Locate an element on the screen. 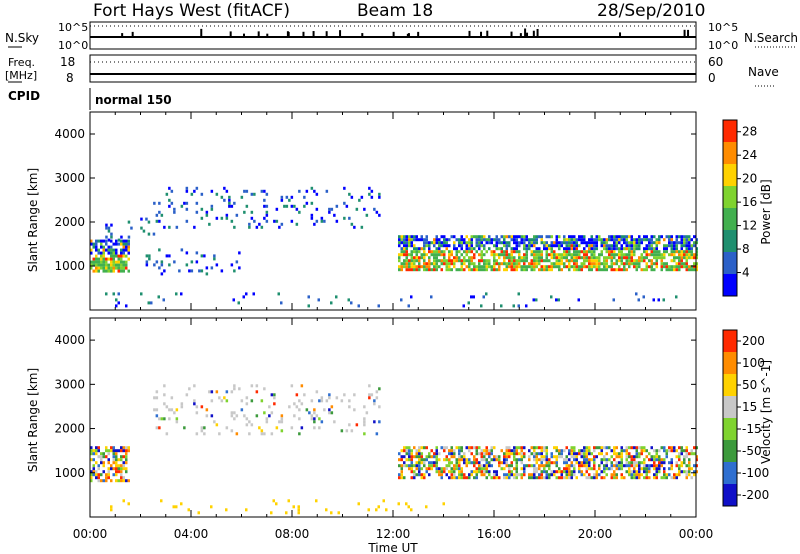  x-tick-label: 00:00 is located at coordinates (696, 534).